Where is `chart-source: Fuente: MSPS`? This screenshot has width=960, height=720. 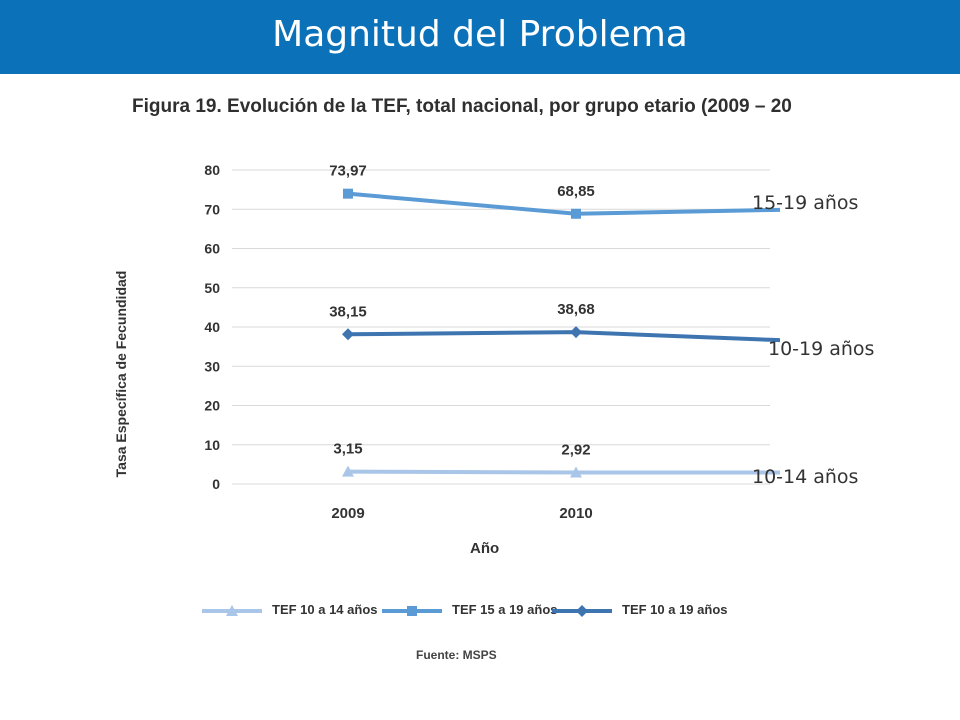 chart-source: Fuente: MSPS is located at coordinates (456, 655).